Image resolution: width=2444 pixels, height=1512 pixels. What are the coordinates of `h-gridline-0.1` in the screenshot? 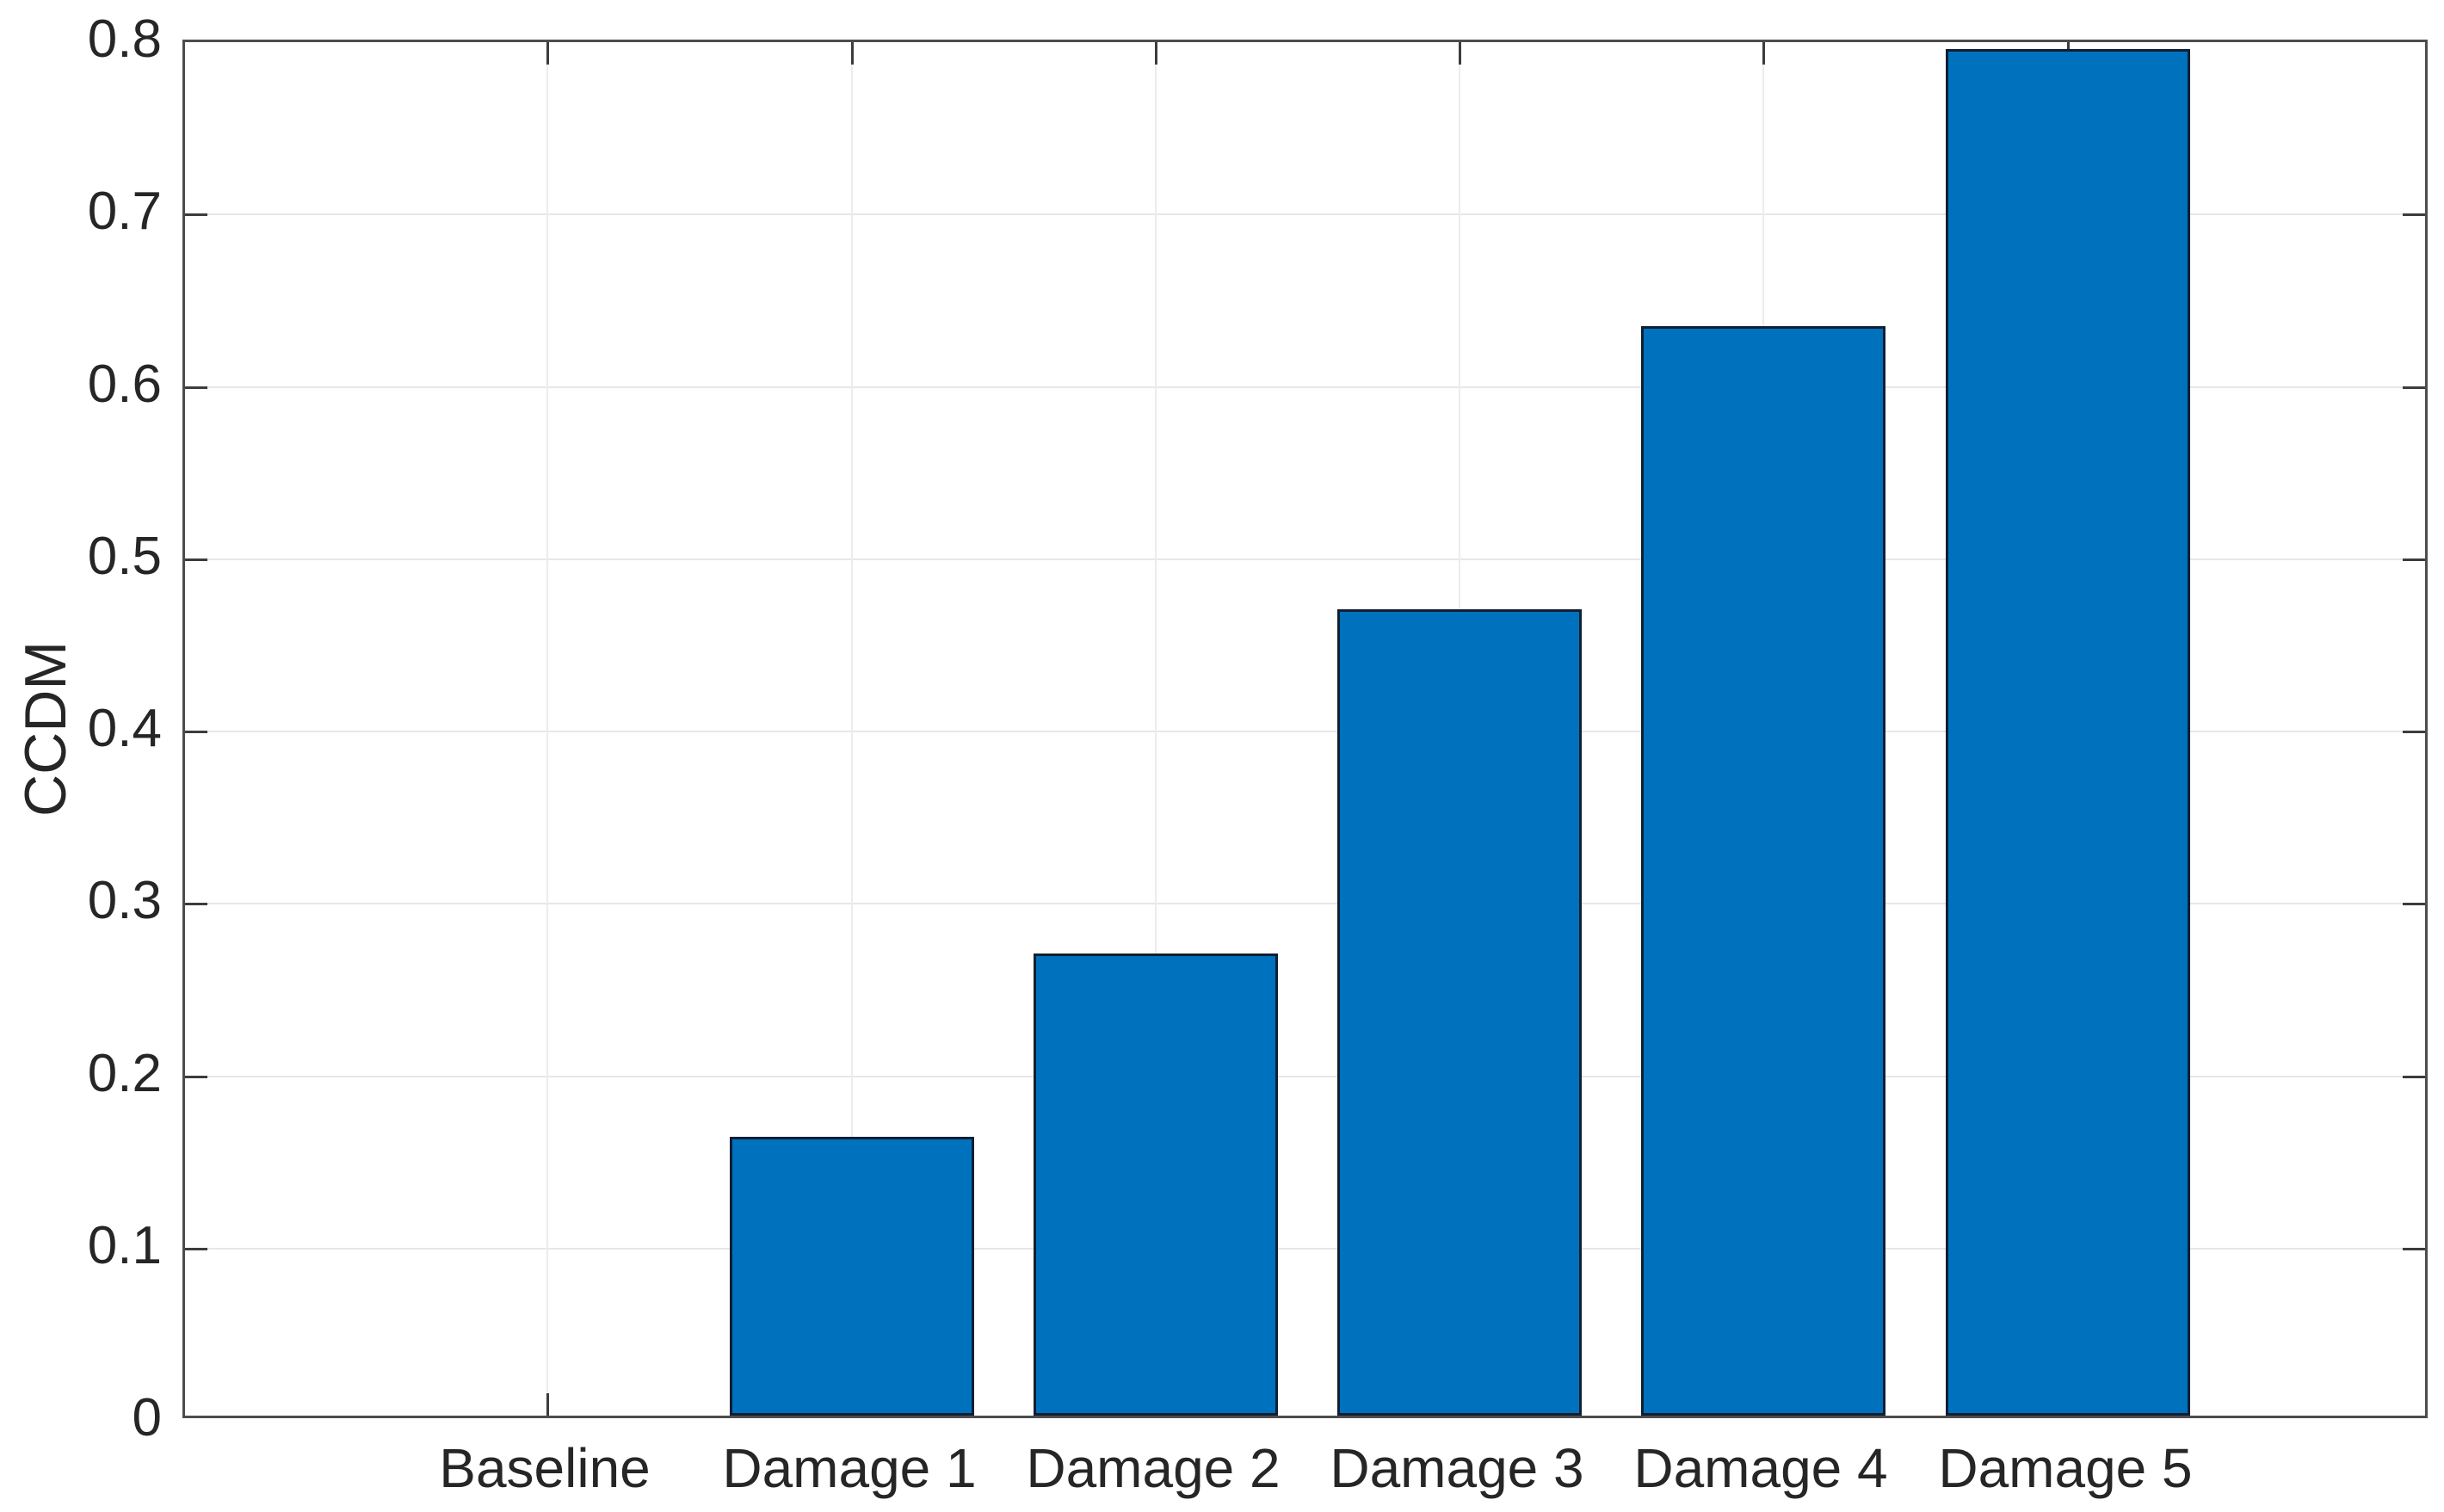 It's located at (1305, 1249).